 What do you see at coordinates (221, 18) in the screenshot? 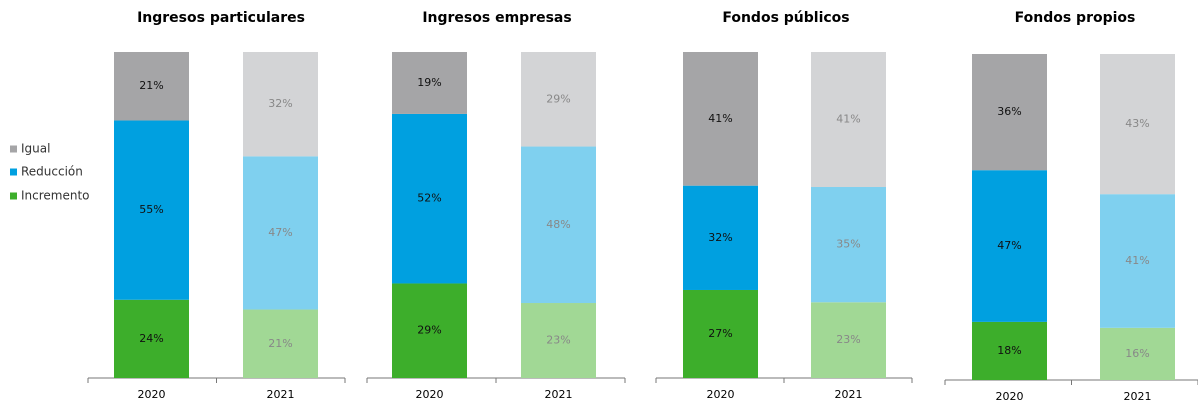
I see `chart-title: Ingresos particulares` at bounding box center [221, 18].